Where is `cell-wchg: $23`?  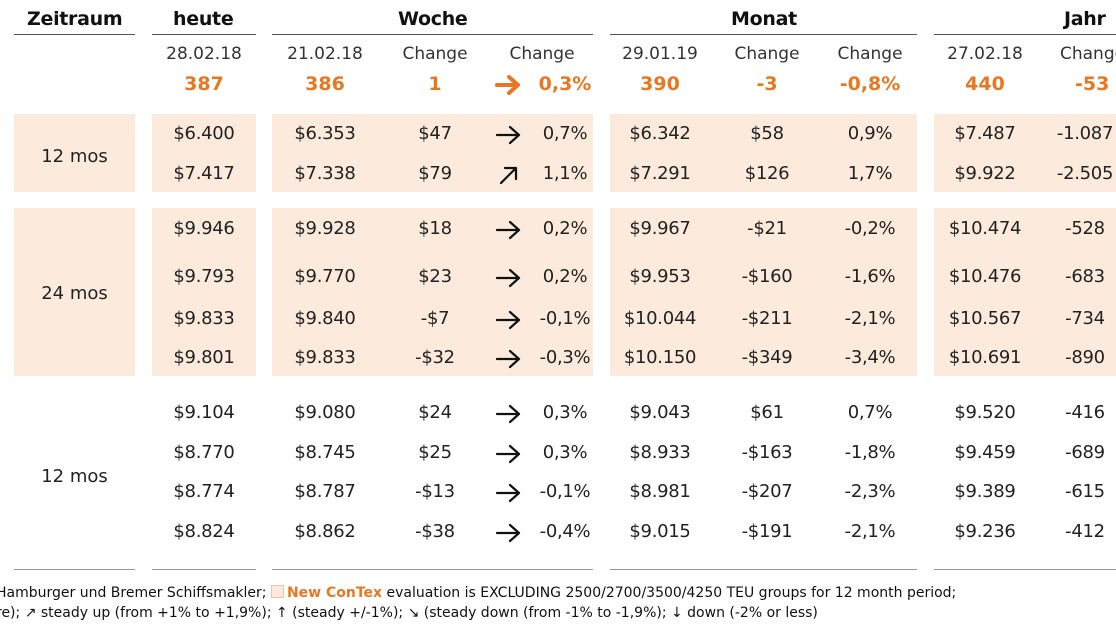
cell-wchg: $23 is located at coordinates (435, 276).